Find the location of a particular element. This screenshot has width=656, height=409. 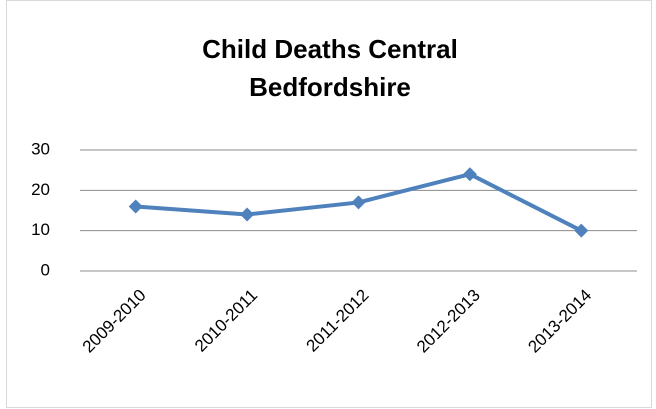

y-tick-label: 20 is located at coordinates (40, 189).